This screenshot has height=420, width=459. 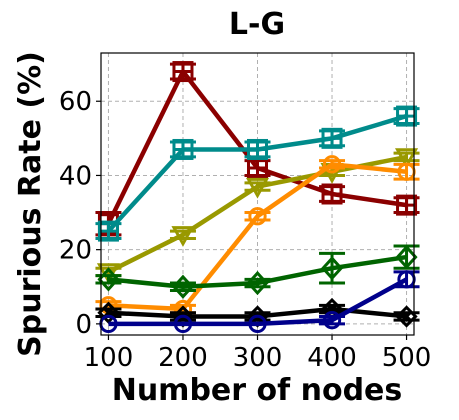 What do you see at coordinates (109, 358) in the screenshot?
I see `x-tick-label: 100` at bounding box center [109, 358].